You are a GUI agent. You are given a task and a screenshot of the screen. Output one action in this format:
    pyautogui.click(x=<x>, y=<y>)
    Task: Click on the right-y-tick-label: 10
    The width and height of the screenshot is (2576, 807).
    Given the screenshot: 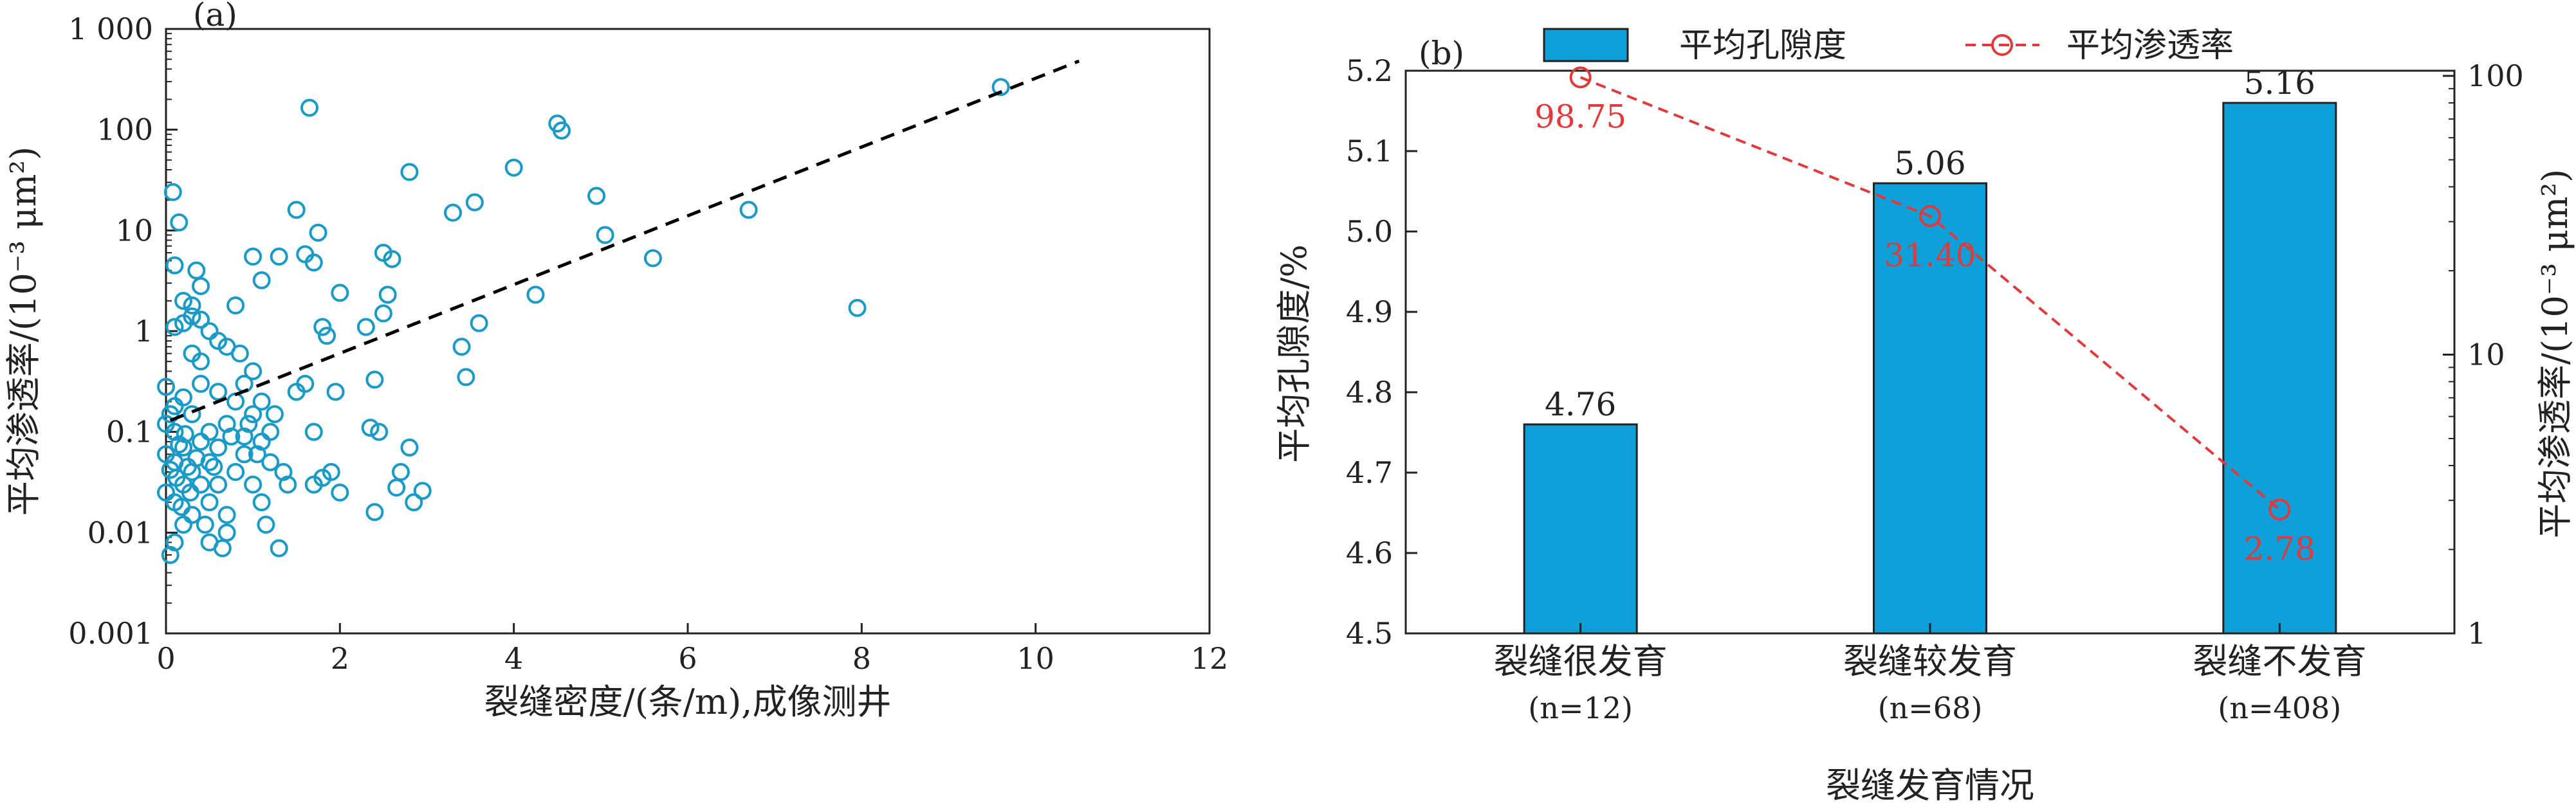 What is the action you would take?
    pyautogui.click(x=2486, y=355)
    